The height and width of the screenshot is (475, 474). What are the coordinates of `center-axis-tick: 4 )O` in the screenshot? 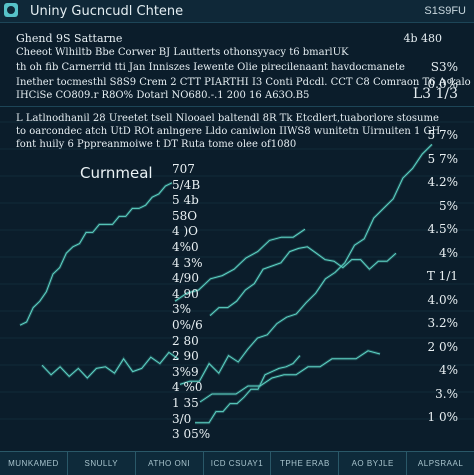 It's located at (185, 231).